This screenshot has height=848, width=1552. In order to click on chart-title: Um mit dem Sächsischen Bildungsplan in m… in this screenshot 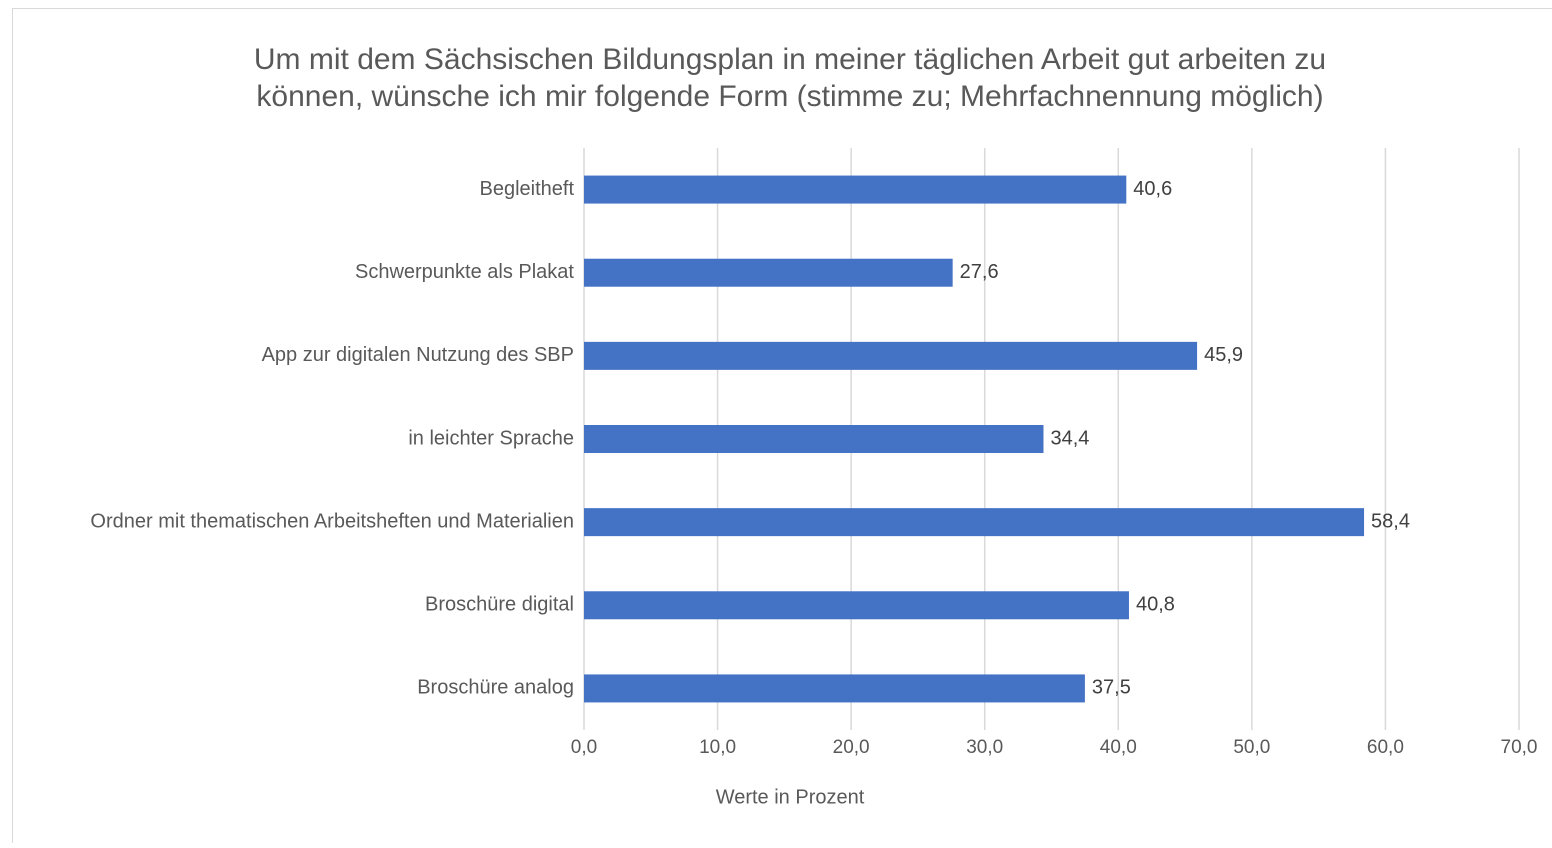, I will do `click(790, 59)`.